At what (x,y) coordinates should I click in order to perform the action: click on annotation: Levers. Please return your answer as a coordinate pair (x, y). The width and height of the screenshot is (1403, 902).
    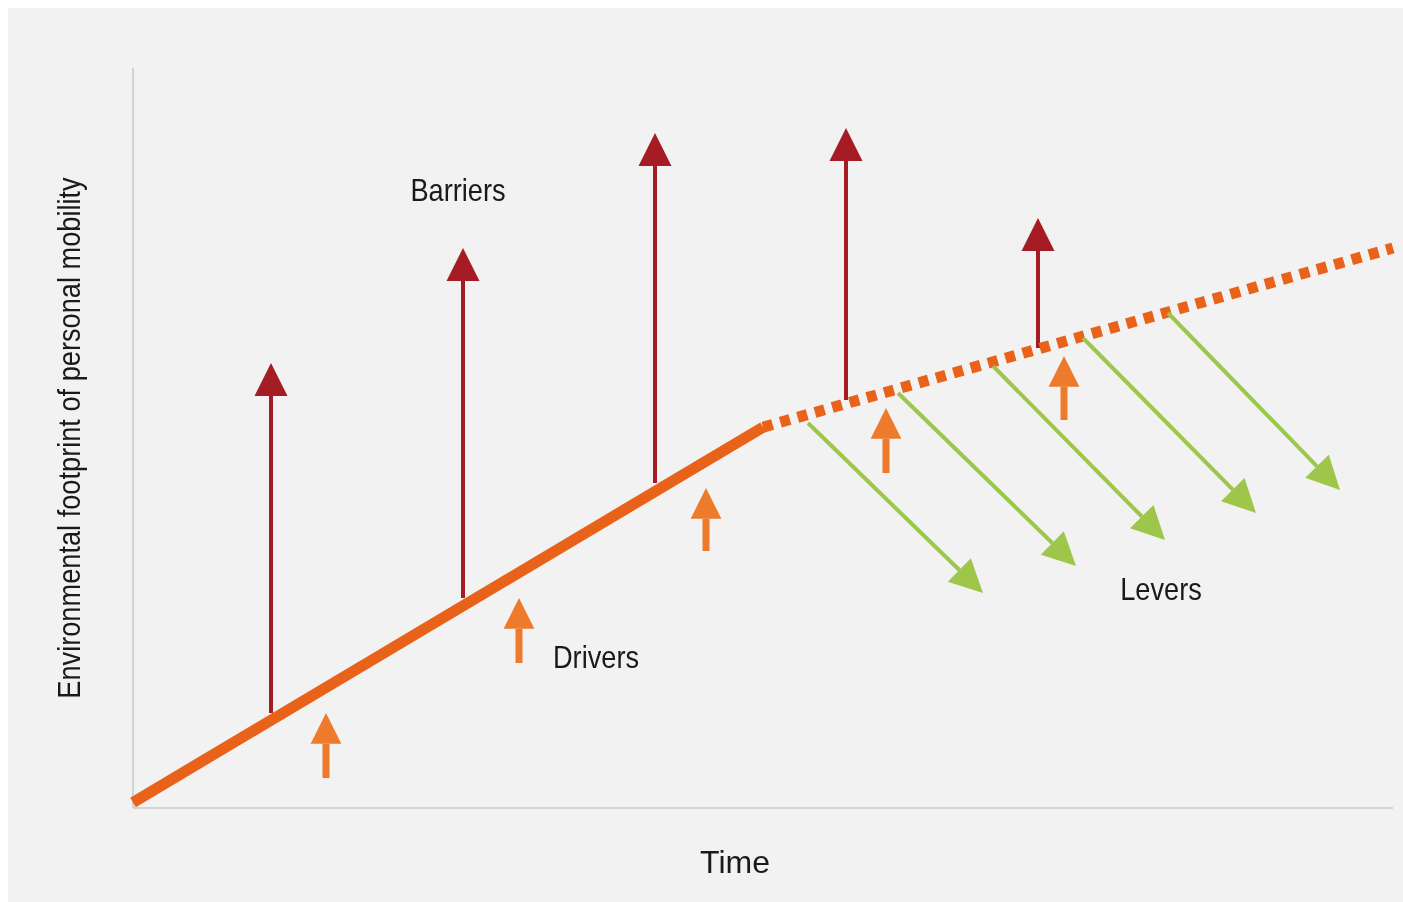
    Looking at the image, I should click on (1161, 589).